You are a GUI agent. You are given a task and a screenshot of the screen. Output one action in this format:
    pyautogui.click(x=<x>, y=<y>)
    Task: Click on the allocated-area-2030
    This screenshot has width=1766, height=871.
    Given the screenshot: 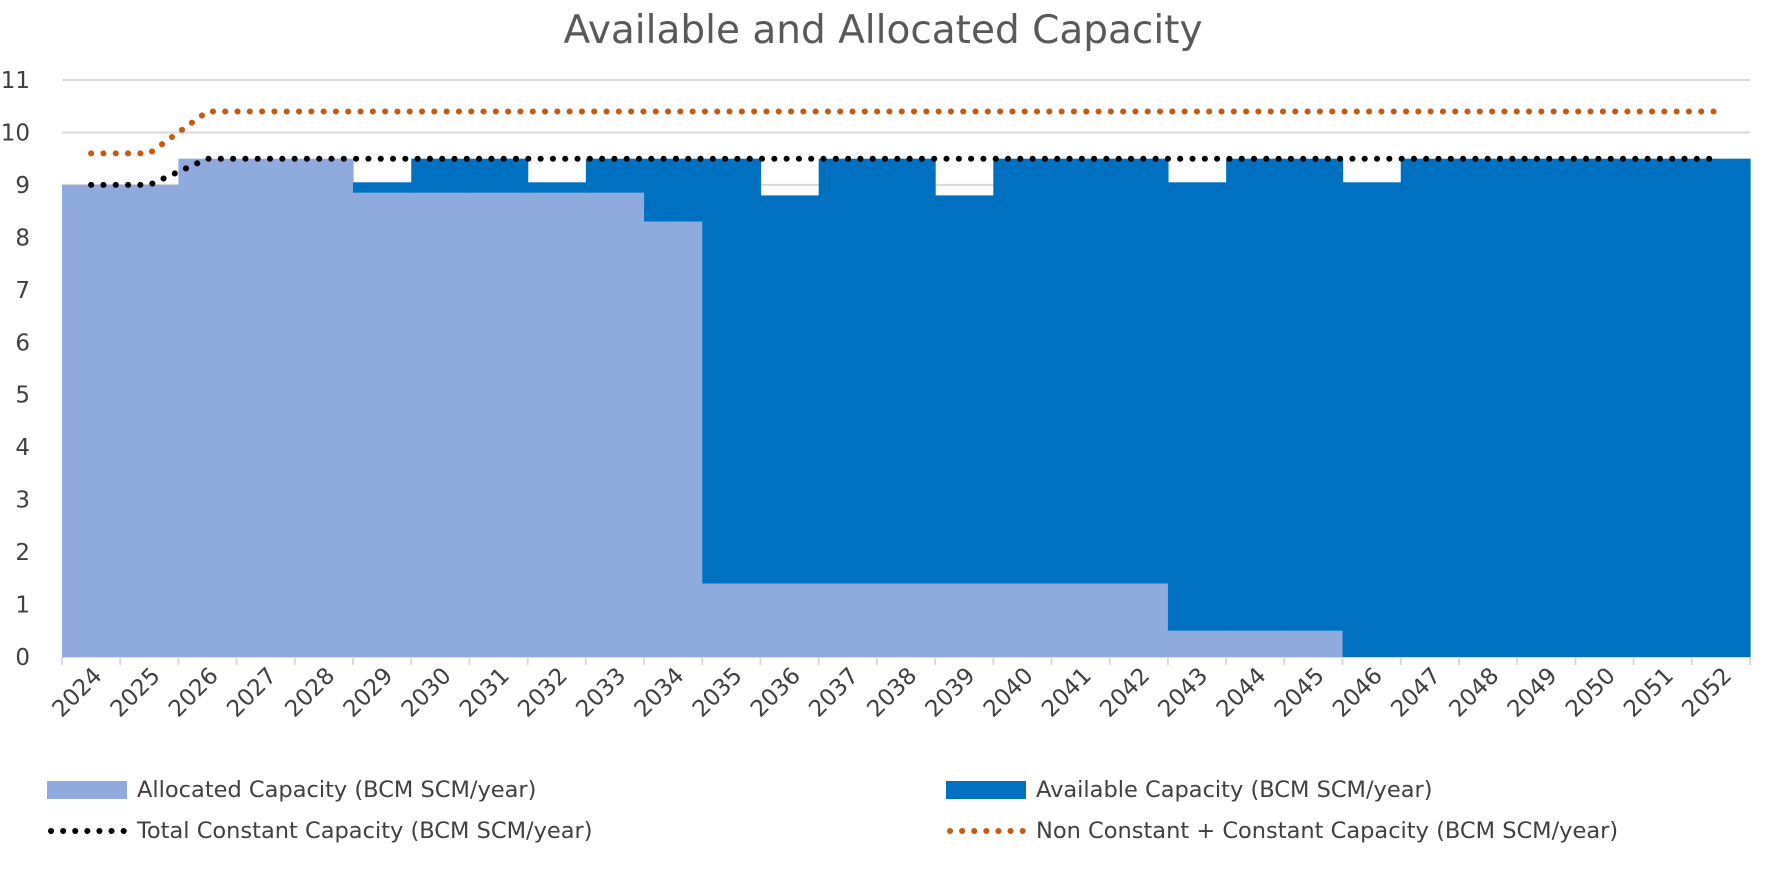 What is the action you would take?
    pyautogui.click(x=441, y=424)
    